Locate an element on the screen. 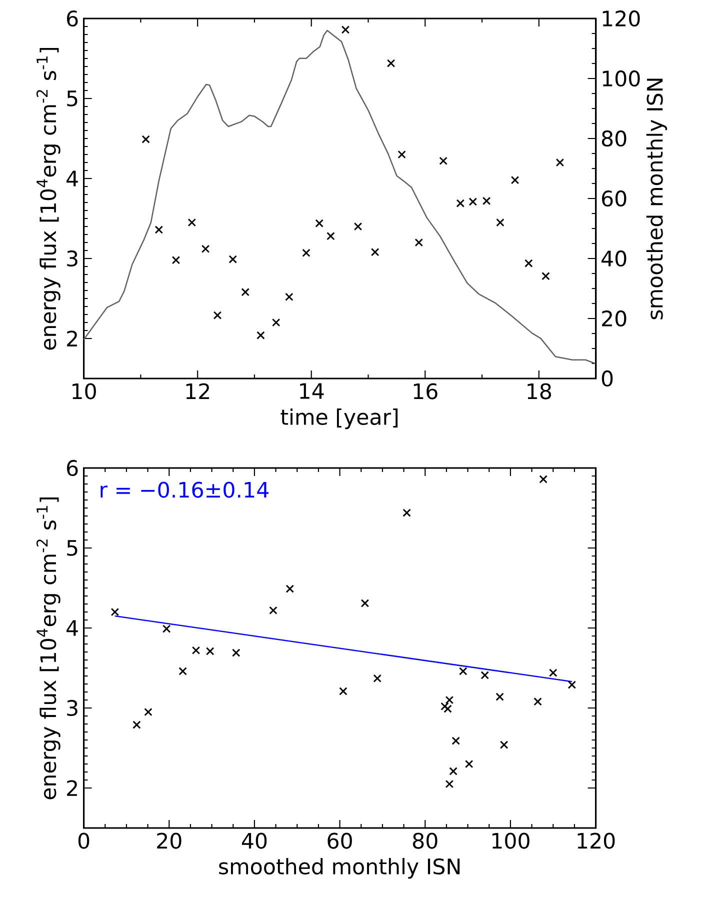 The image size is (702, 906). y2-axis-title: smoothed monthly ISN is located at coordinates (657, 199).